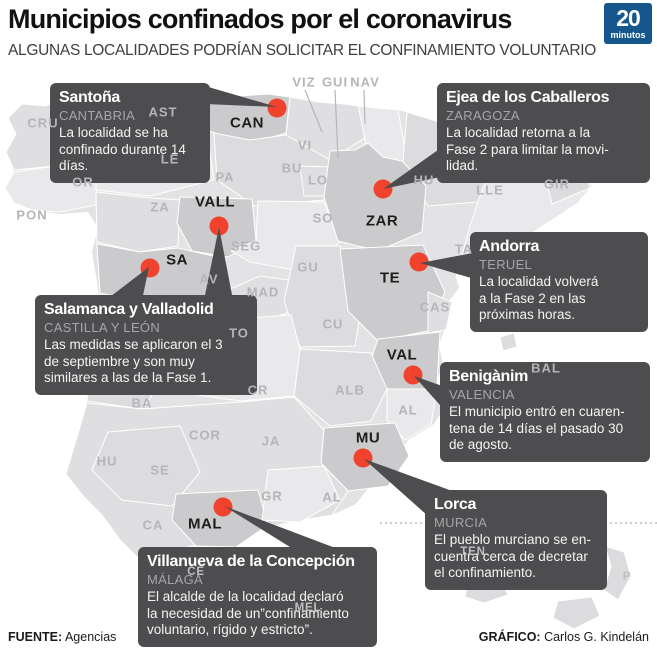 This screenshot has width=657, height=651. What do you see at coordinates (74, 166) in the screenshot?
I see `callout-body-line: días.` at bounding box center [74, 166].